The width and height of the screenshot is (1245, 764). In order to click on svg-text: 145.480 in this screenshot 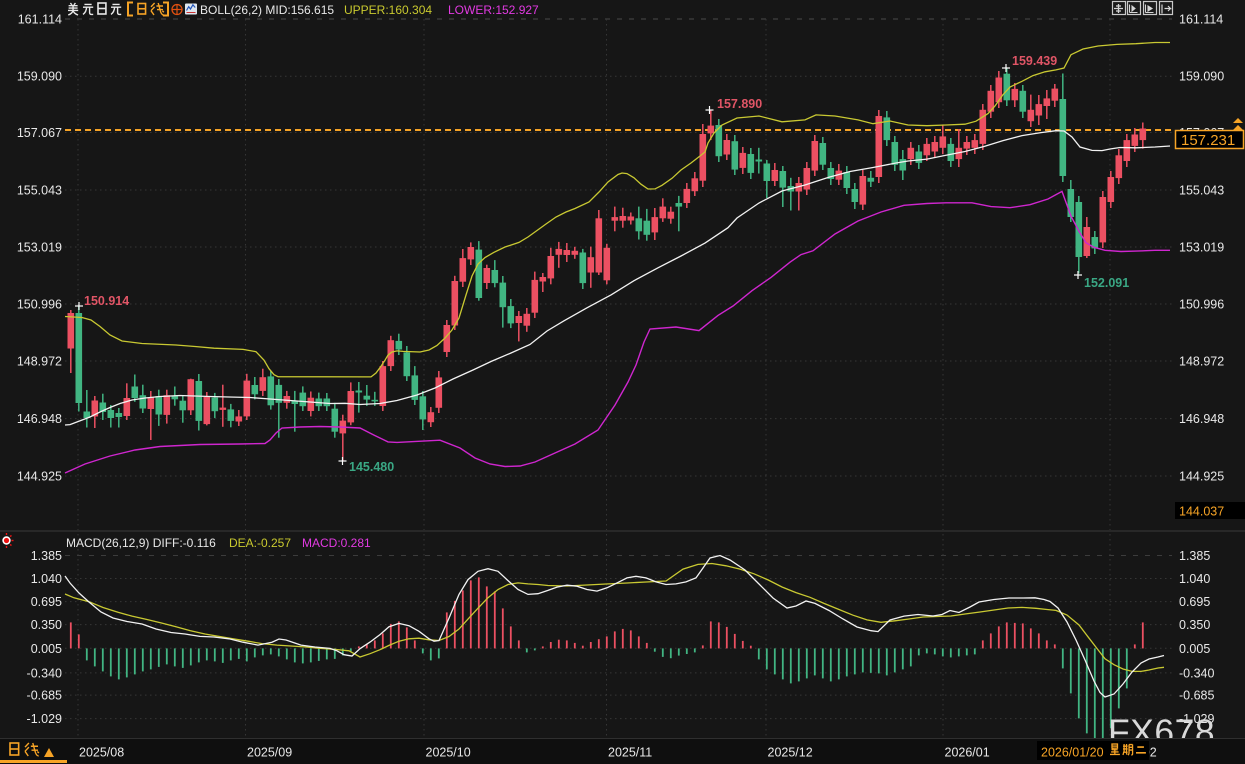, I will do `click(371, 467)`.